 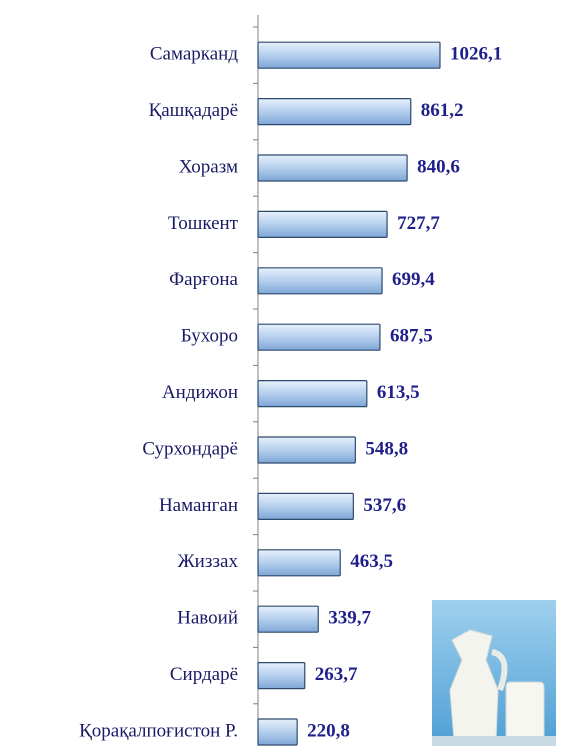 I want to click on category-label: Наманган, so click(x=198, y=505).